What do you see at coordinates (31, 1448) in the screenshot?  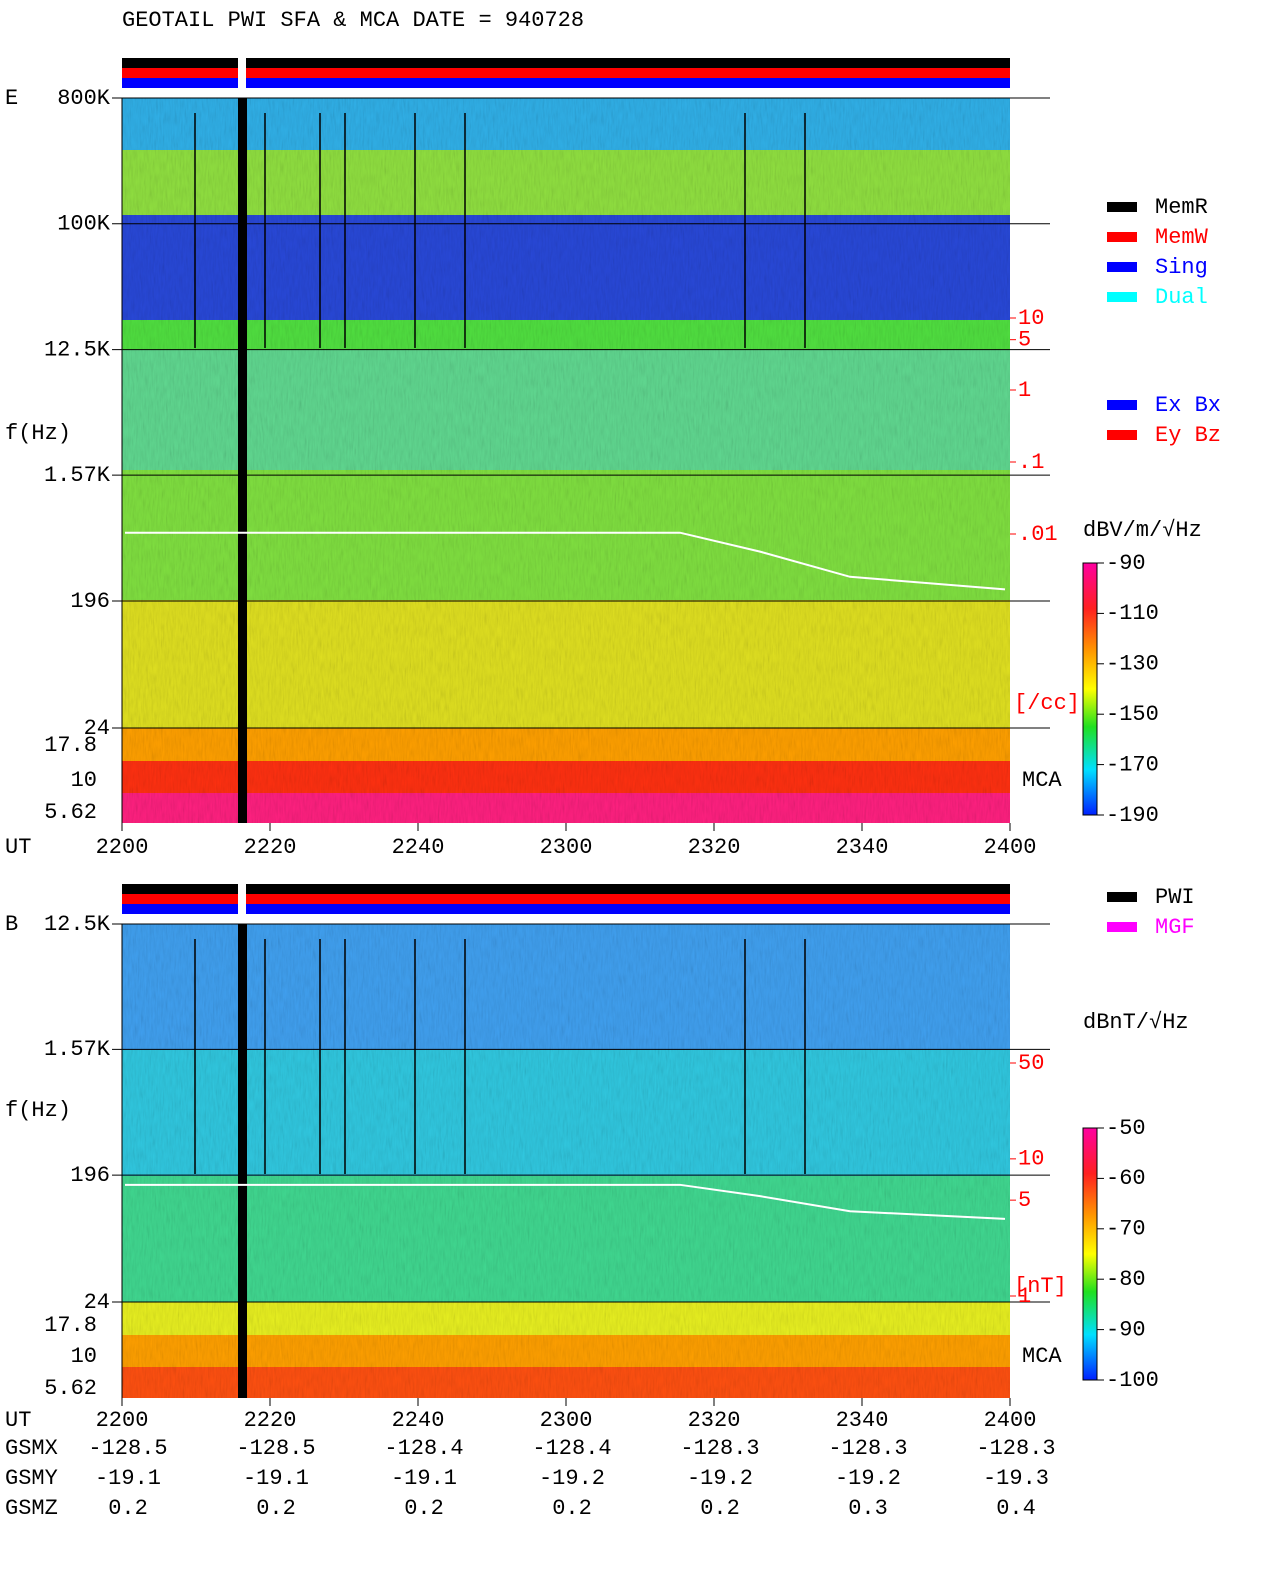 I see `orbit-name: GSMX` at bounding box center [31, 1448].